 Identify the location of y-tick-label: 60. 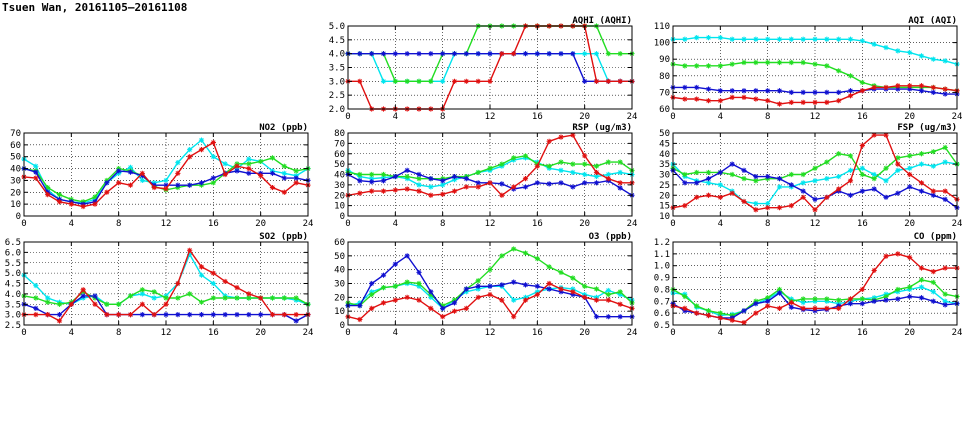
(339, 155).